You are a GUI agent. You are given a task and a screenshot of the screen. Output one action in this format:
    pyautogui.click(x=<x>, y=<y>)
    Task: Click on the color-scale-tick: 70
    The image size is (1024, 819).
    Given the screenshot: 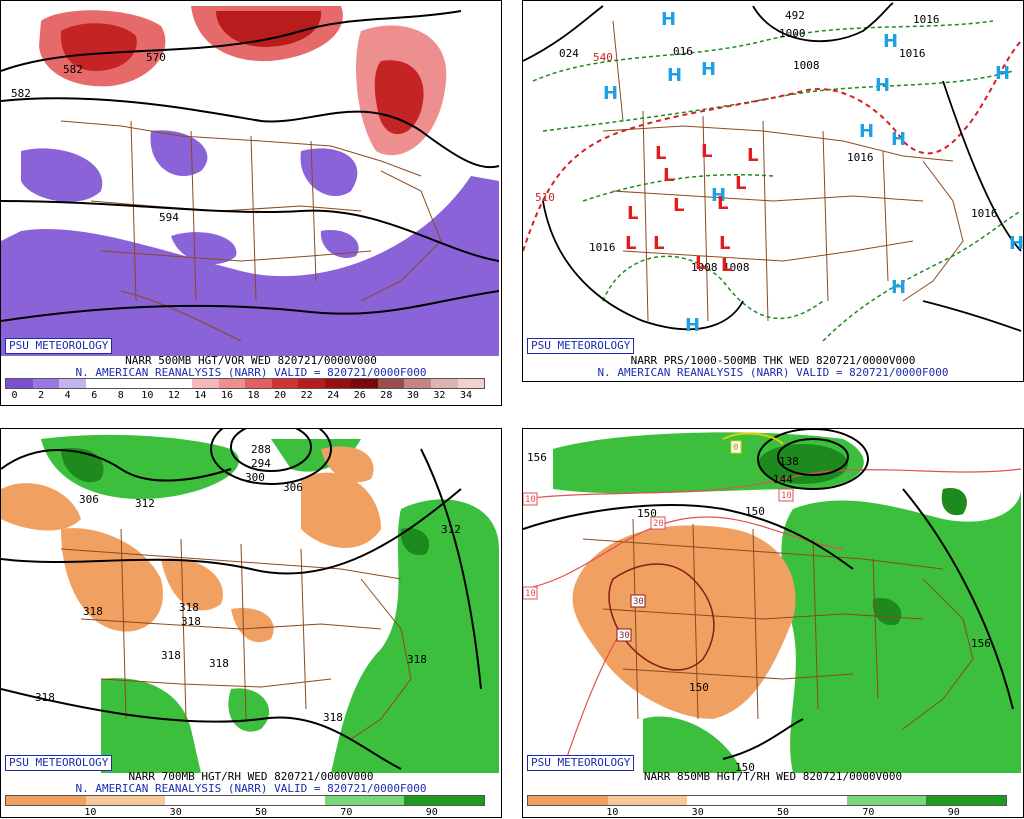 What is the action you would take?
    pyautogui.click(x=346, y=812)
    